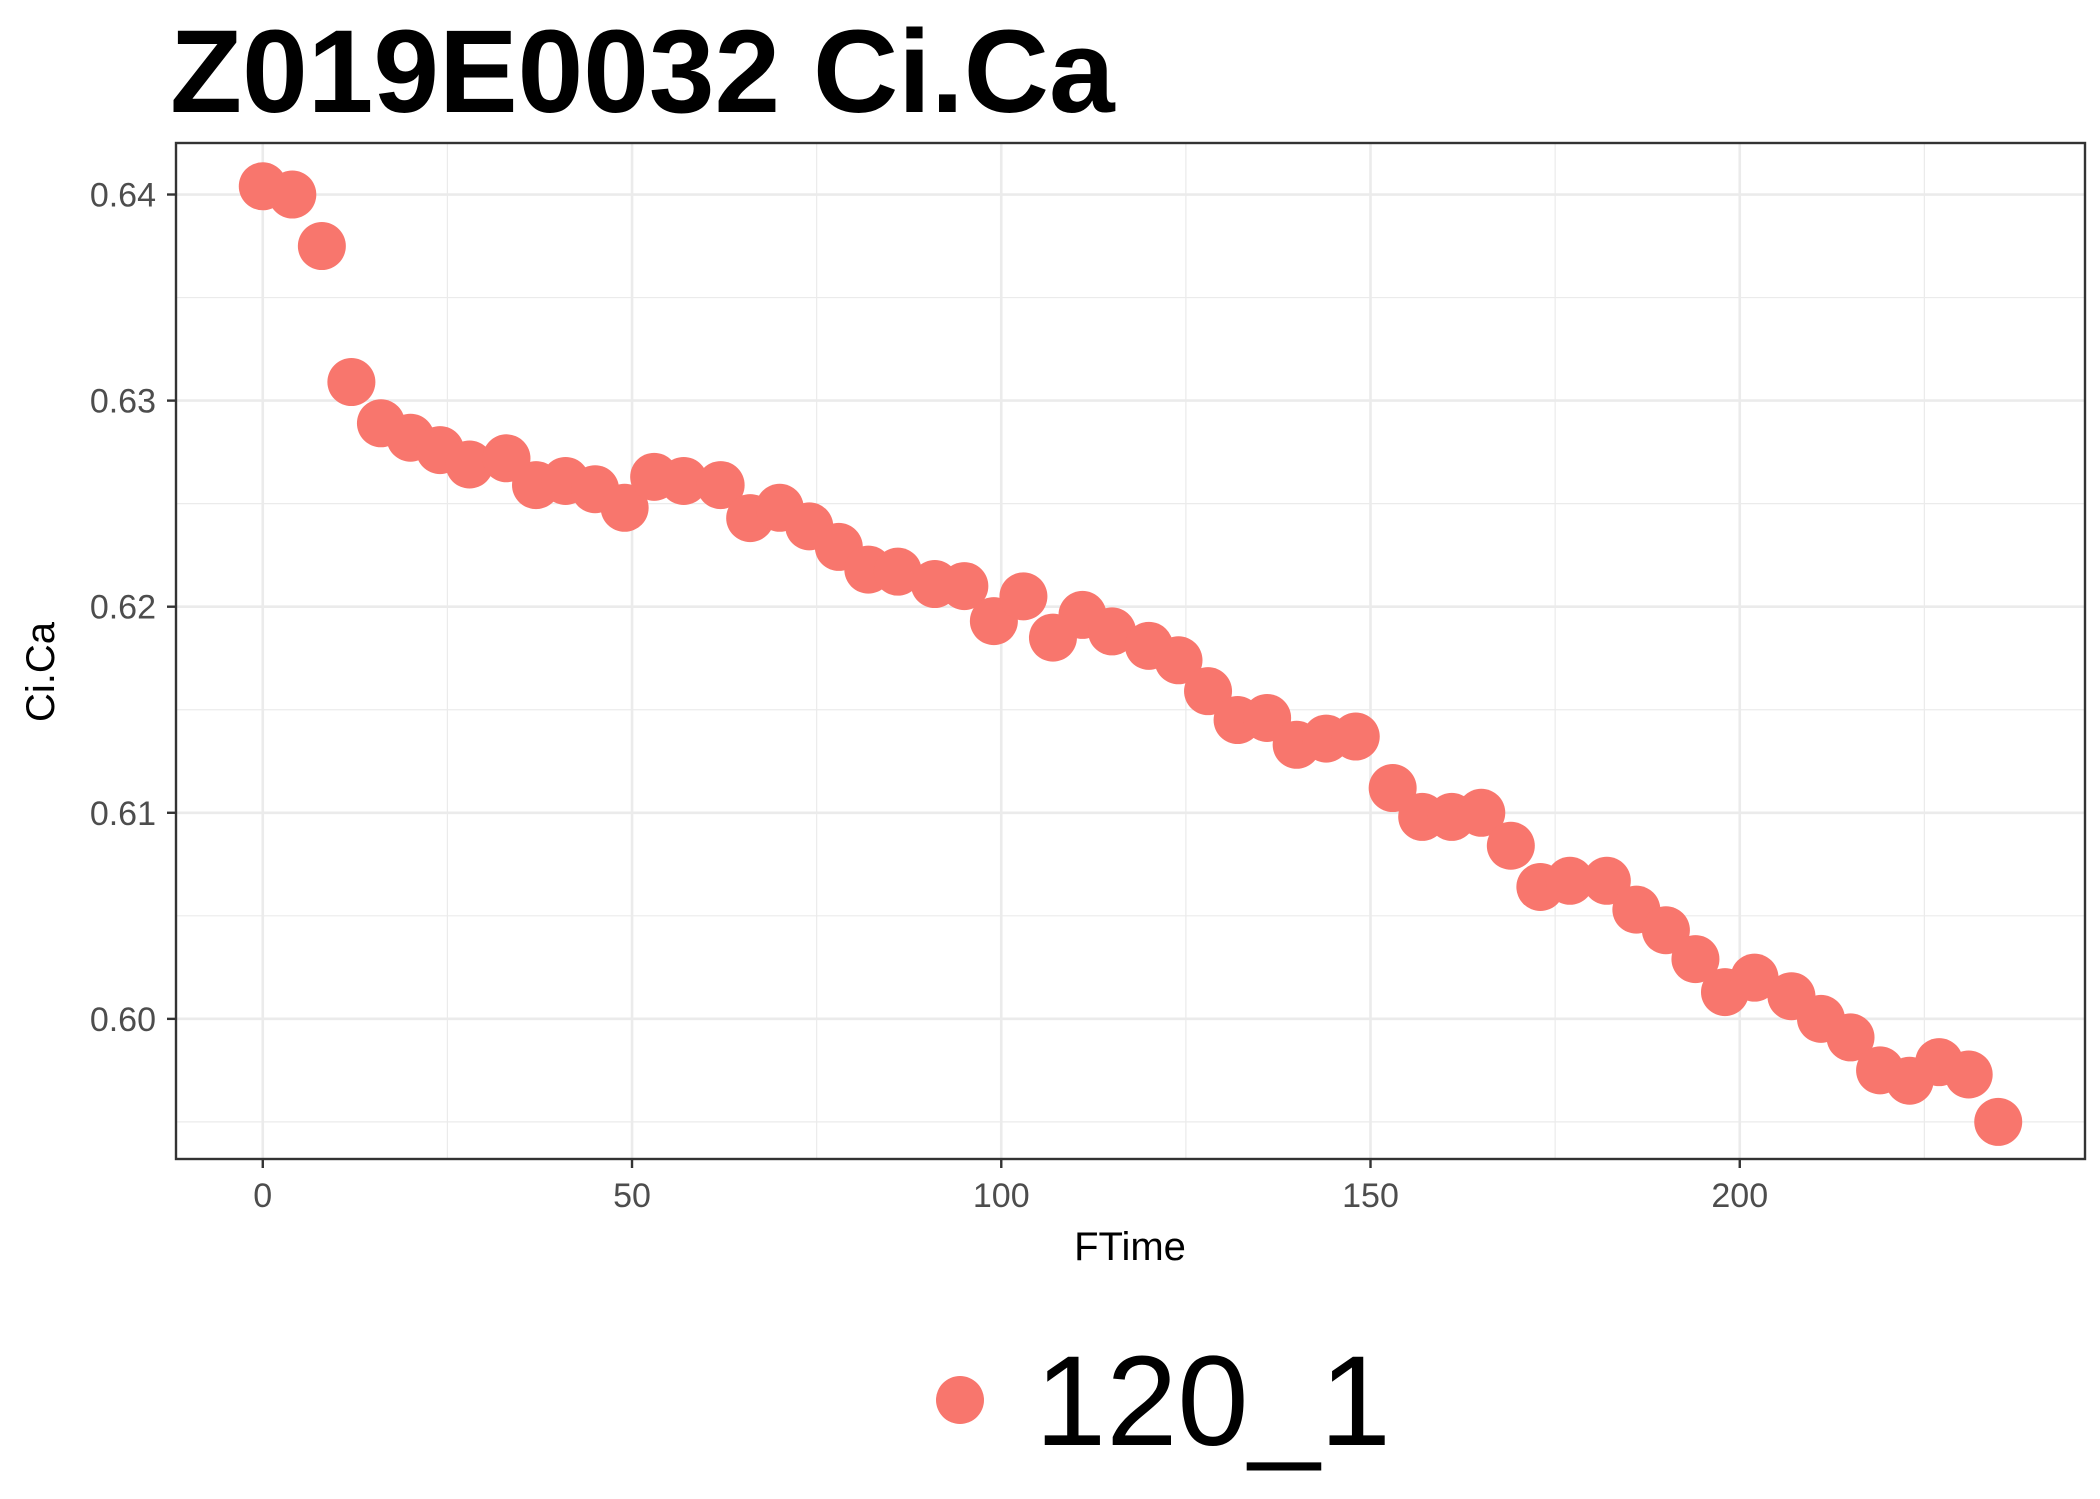 Image resolution: width=2100 pixels, height=1499 pixels. What do you see at coordinates (1739, 1196) in the screenshot?
I see `x-tick-label: 200` at bounding box center [1739, 1196].